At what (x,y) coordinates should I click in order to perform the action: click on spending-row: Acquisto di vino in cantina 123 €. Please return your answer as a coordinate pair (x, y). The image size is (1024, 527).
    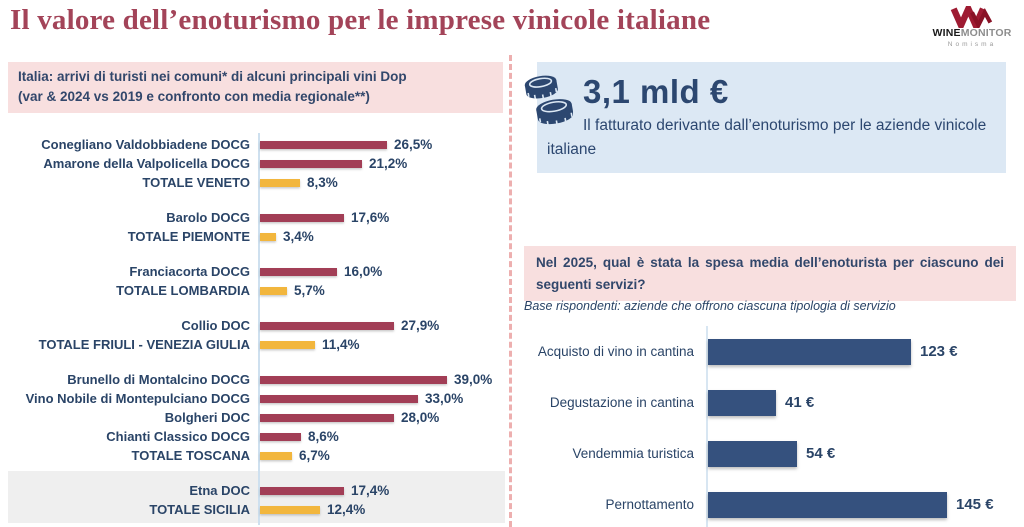
    Looking at the image, I should click on (774, 351).